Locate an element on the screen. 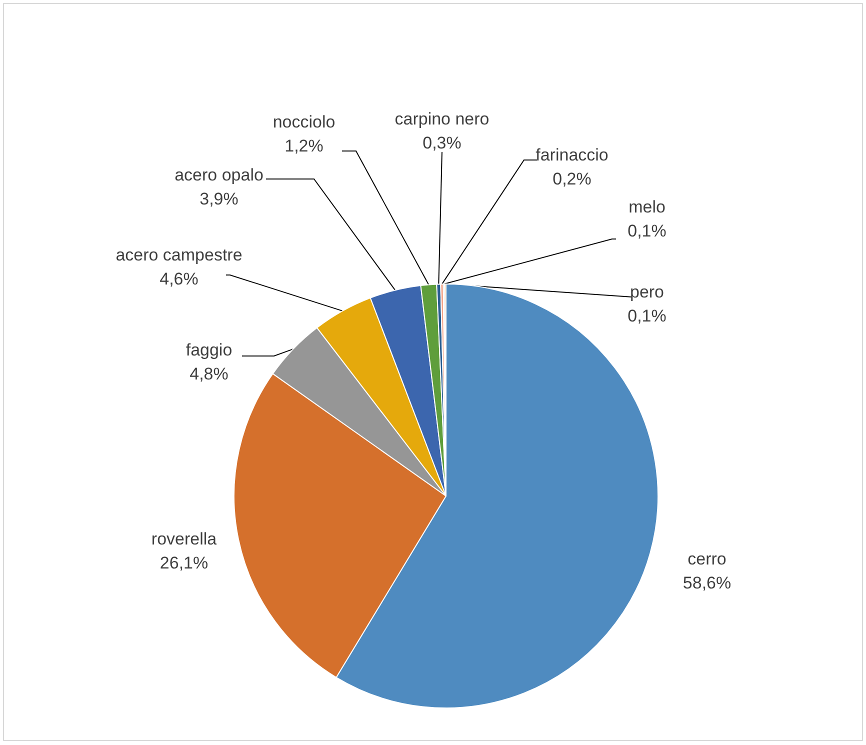  data-label: 4,8% is located at coordinates (209, 374).